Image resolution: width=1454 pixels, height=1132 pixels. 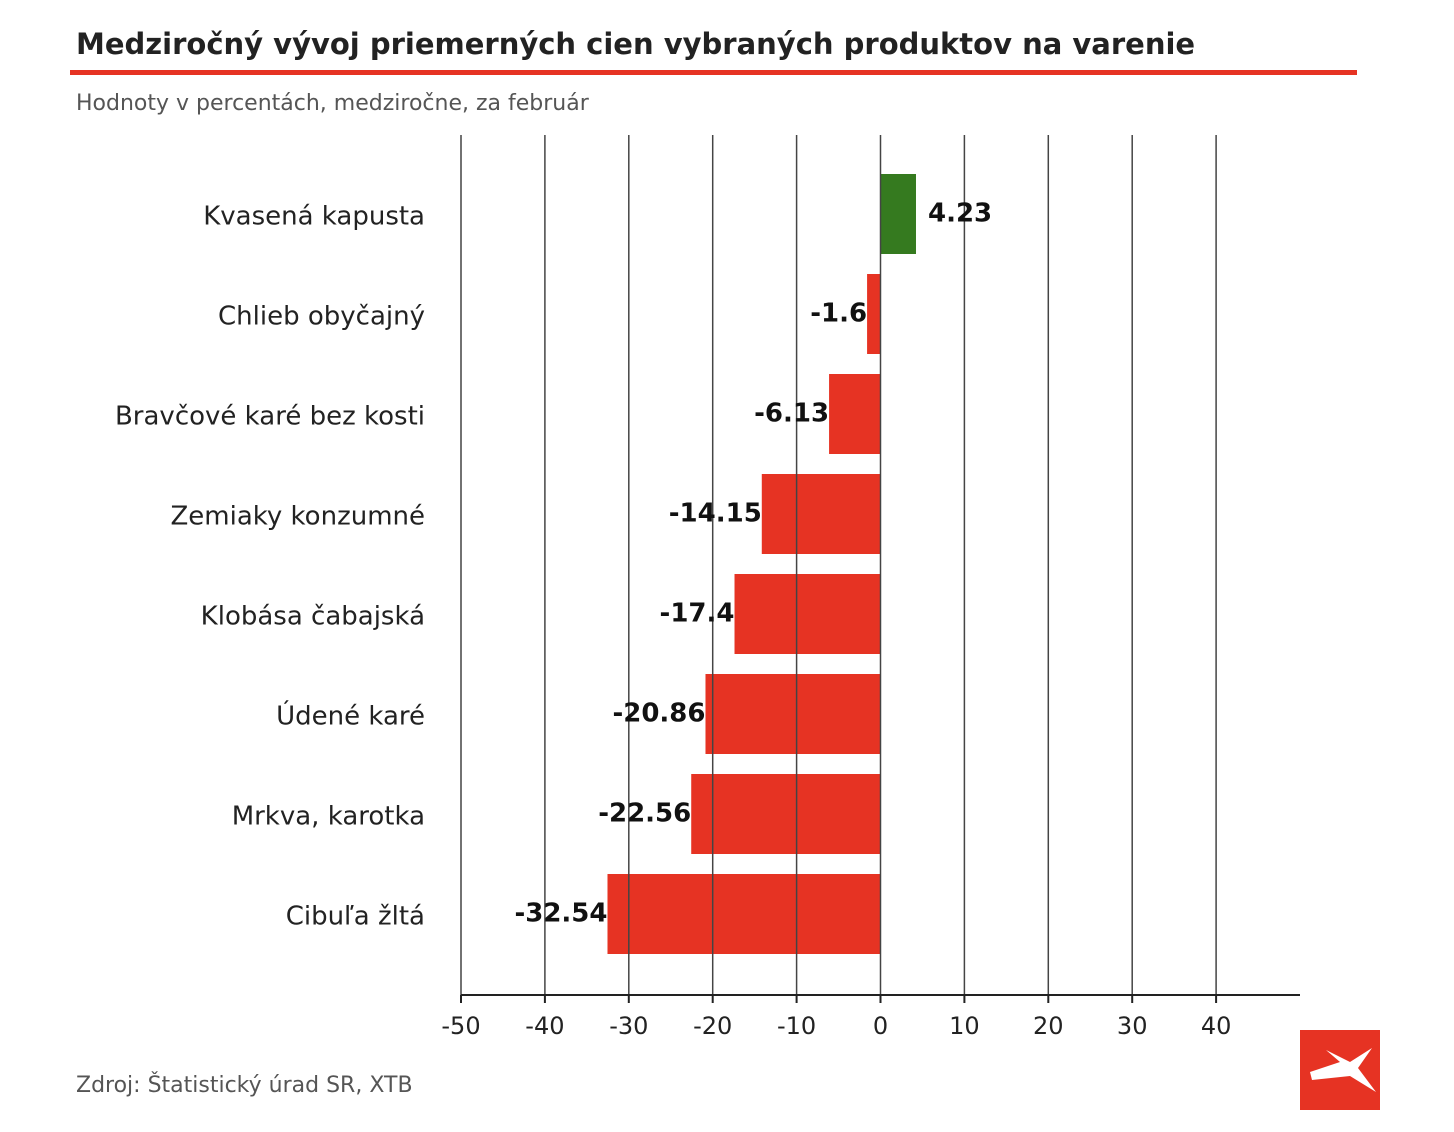 What do you see at coordinates (544, 1026) in the screenshot?
I see `x-tick-label: -40` at bounding box center [544, 1026].